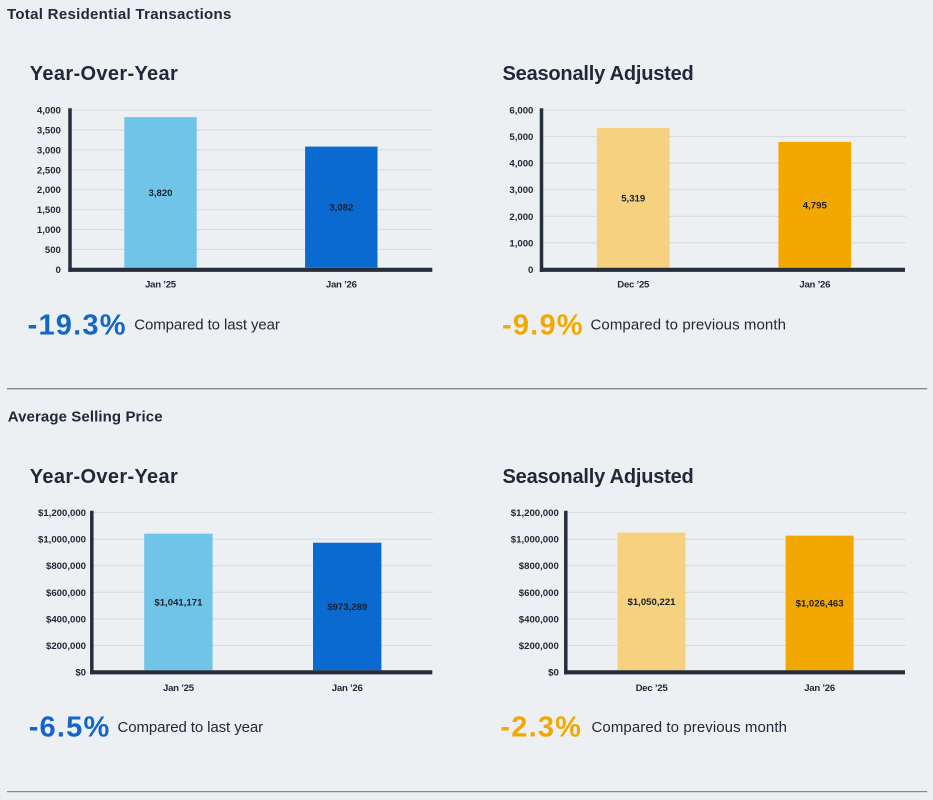 The width and height of the screenshot is (933, 800). Describe the element at coordinates (70, 728) in the screenshot. I see `svg-text: -6.5%` at that location.